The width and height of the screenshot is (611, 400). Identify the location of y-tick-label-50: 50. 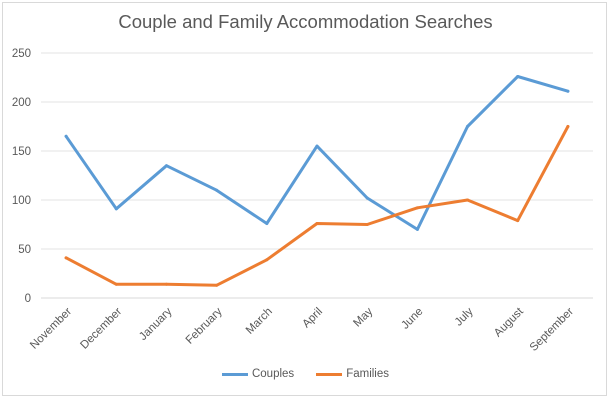
(24, 250).